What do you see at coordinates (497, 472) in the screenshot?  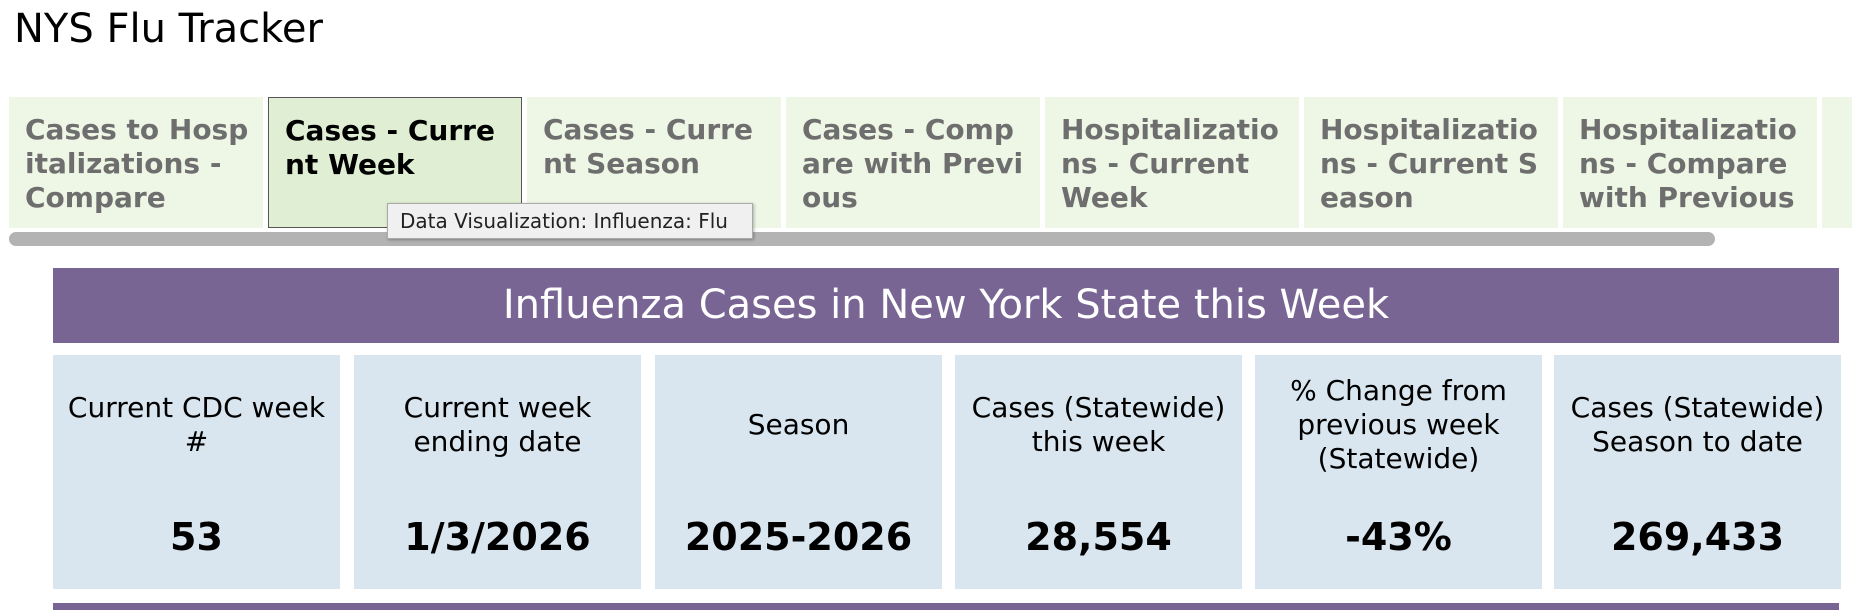 I see `kpi-card: Current week ending date 1/3/2026` at bounding box center [497, 472].